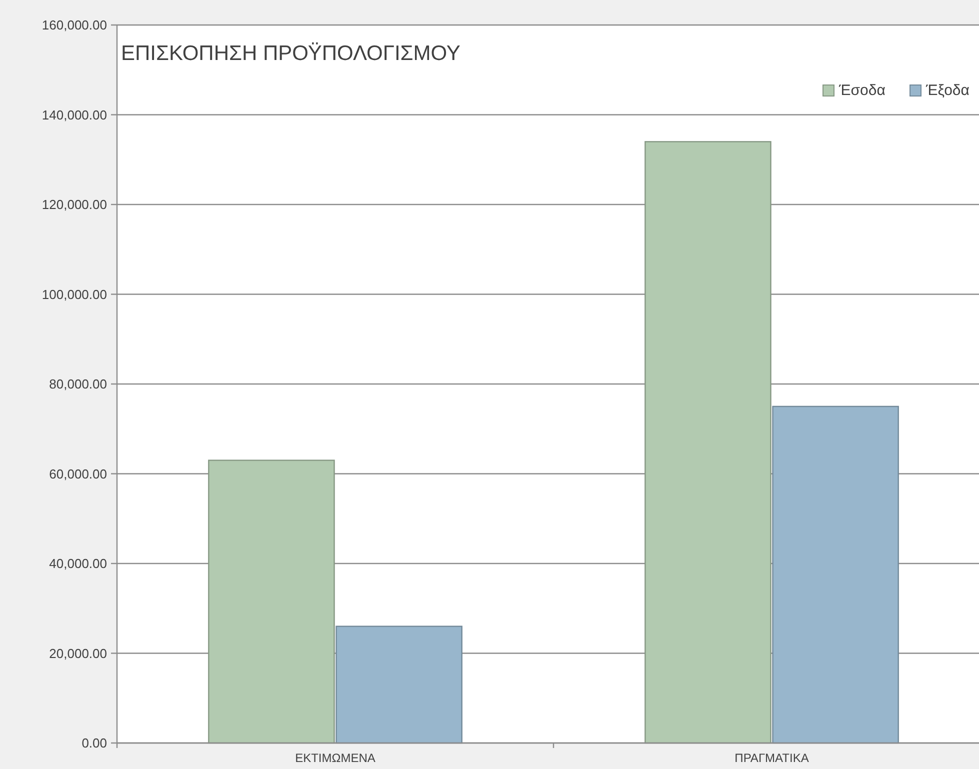  I want to click on y-tick-label: 140,000.00, so click(74, 114).